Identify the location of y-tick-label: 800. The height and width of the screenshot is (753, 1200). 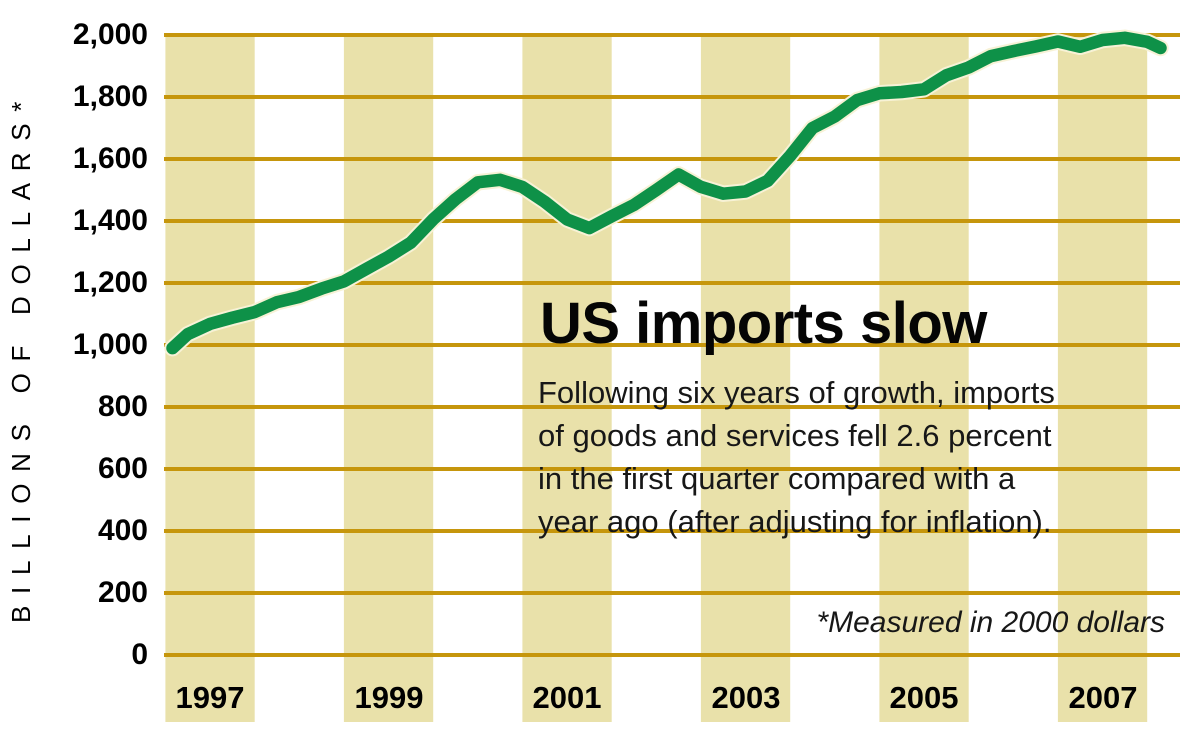
(122, 406).